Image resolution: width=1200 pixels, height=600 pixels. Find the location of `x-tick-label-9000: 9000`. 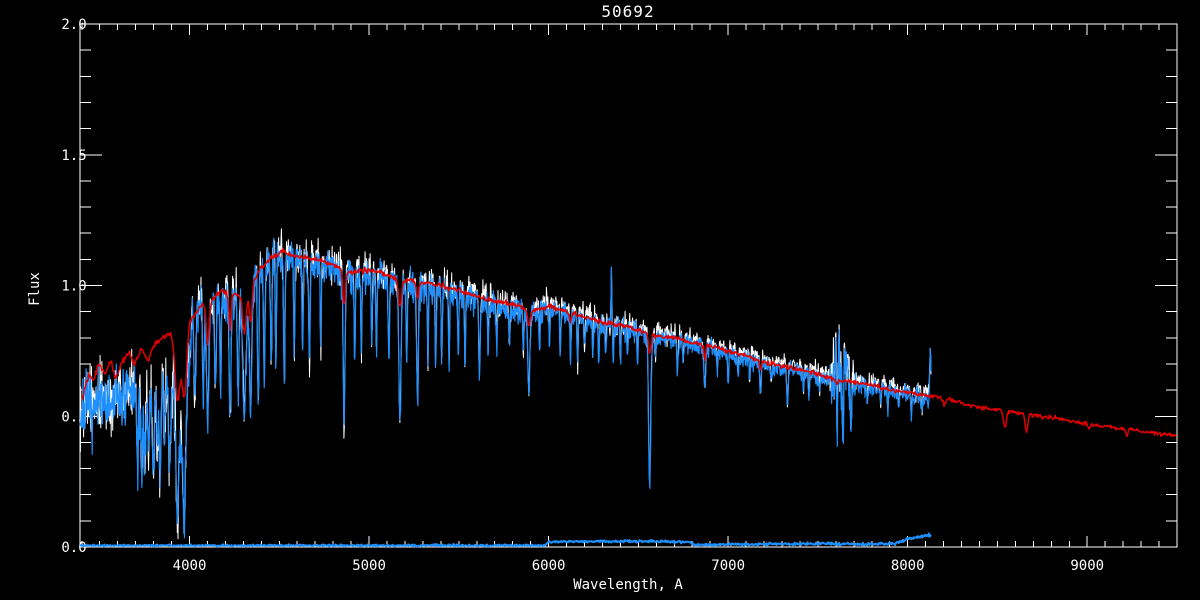

x-tick-label-9000: 9000 is located at coordinates (1087, 566).